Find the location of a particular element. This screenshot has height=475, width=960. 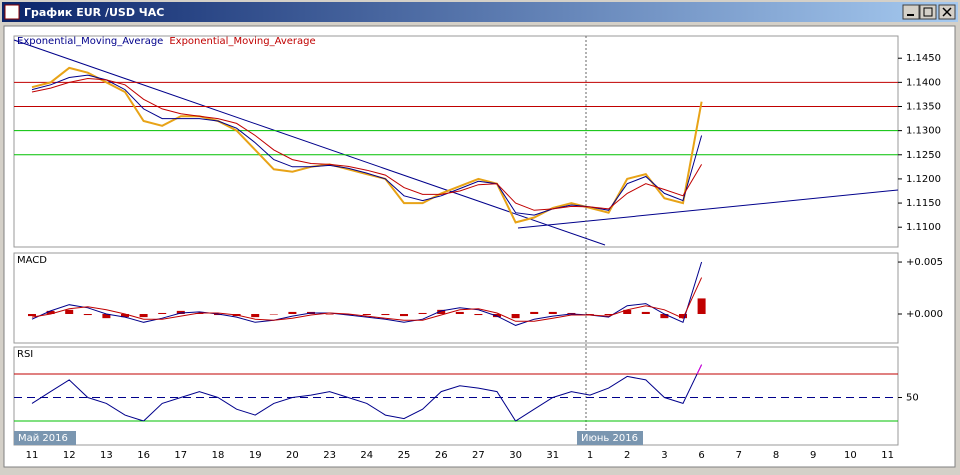

y-tick-label: 1.1100 is located at coordinates (923, 227).